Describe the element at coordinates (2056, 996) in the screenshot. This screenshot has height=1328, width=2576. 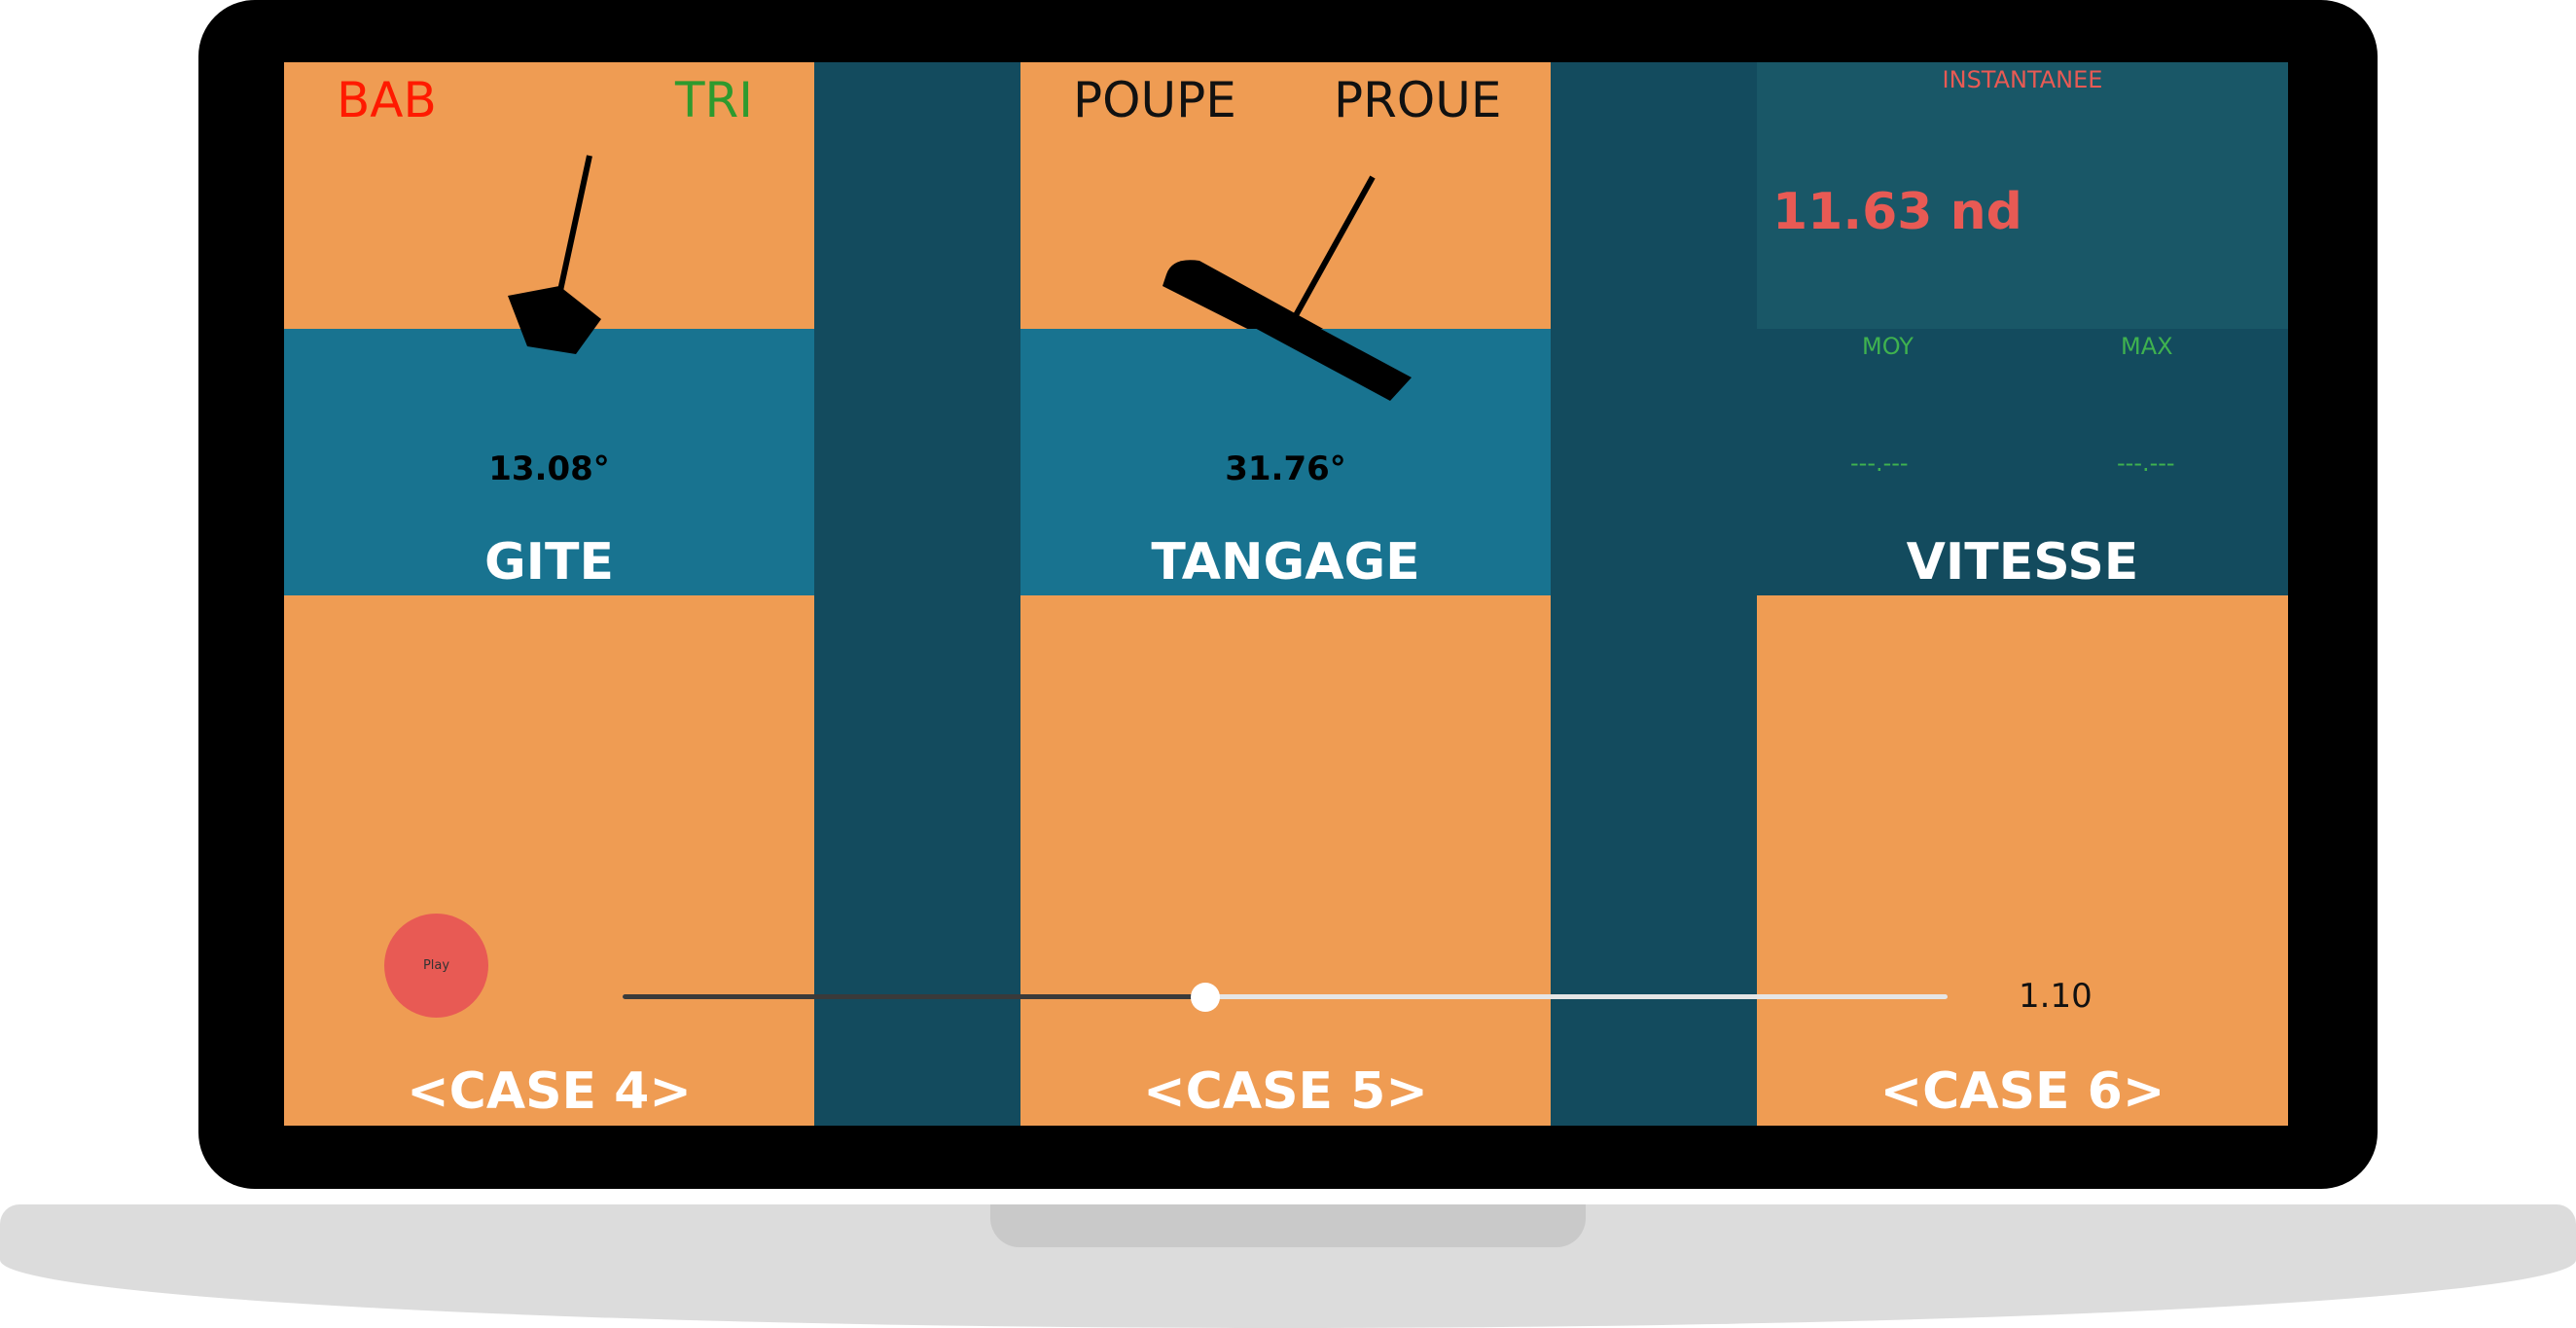
I see `playback-slider-value: 1.10` at that location.